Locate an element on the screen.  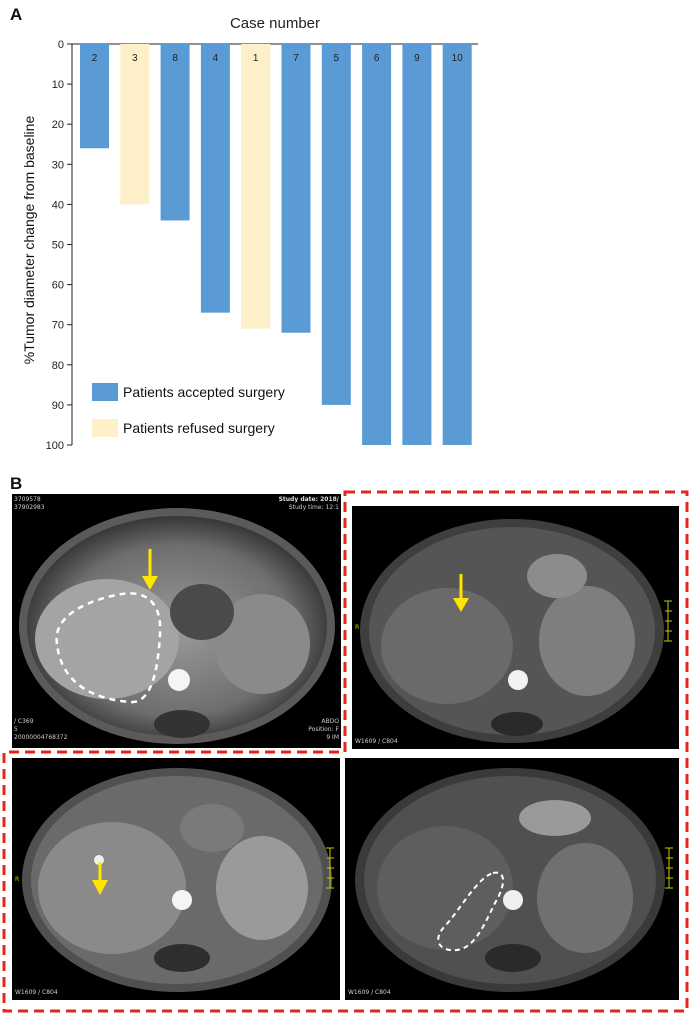
y-tick-label: 50 is located at coordinates (58, 246).